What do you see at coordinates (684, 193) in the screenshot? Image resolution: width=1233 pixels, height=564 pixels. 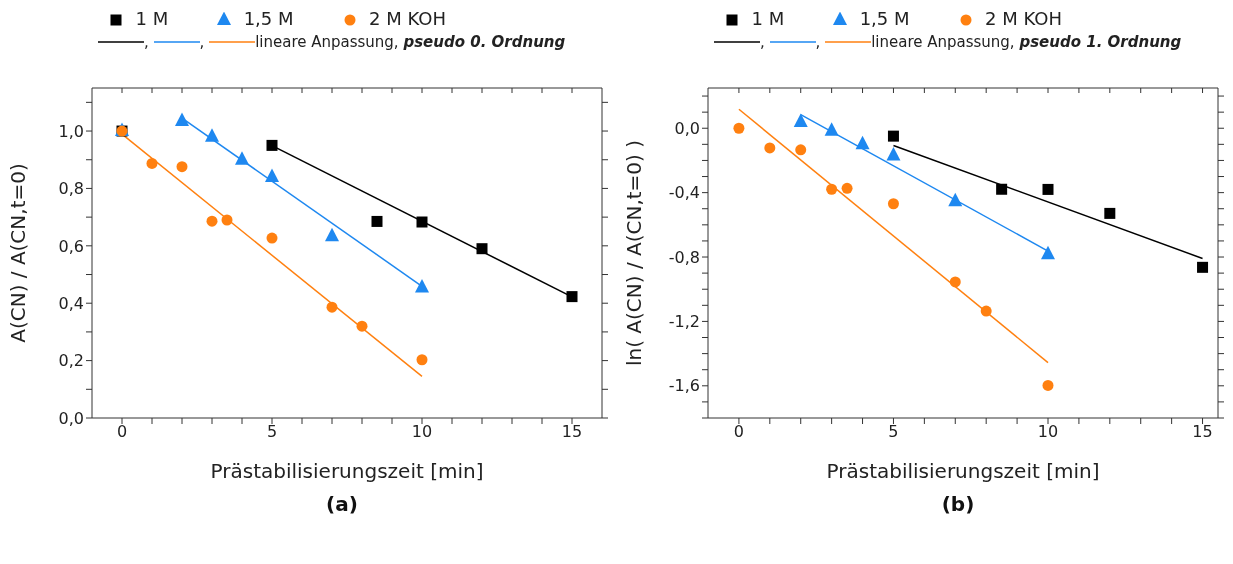 I see `y-tick-label: -0,4` at bounding box center [684, 193].